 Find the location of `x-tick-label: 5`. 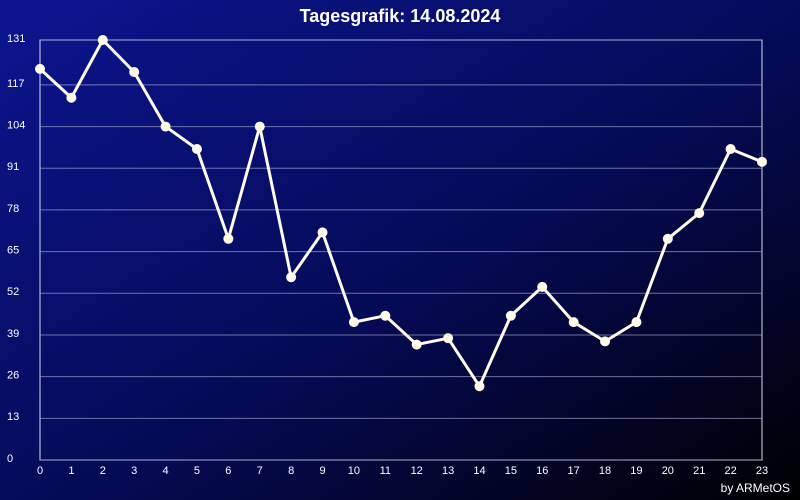

x-tick-label: 5 is located at coordinates (197, 471).